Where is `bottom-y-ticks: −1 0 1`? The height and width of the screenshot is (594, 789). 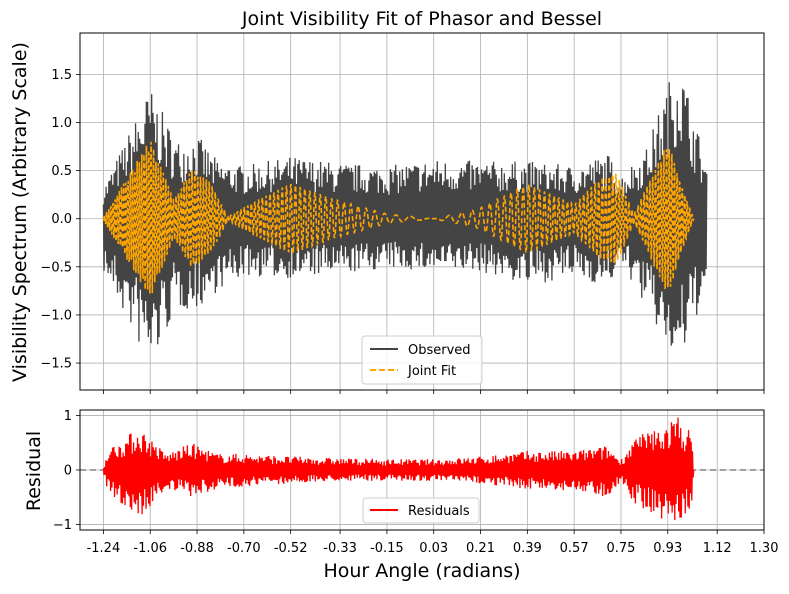
bottom-y-ticks: −1 0 1 is located at coordinates (66, 471).